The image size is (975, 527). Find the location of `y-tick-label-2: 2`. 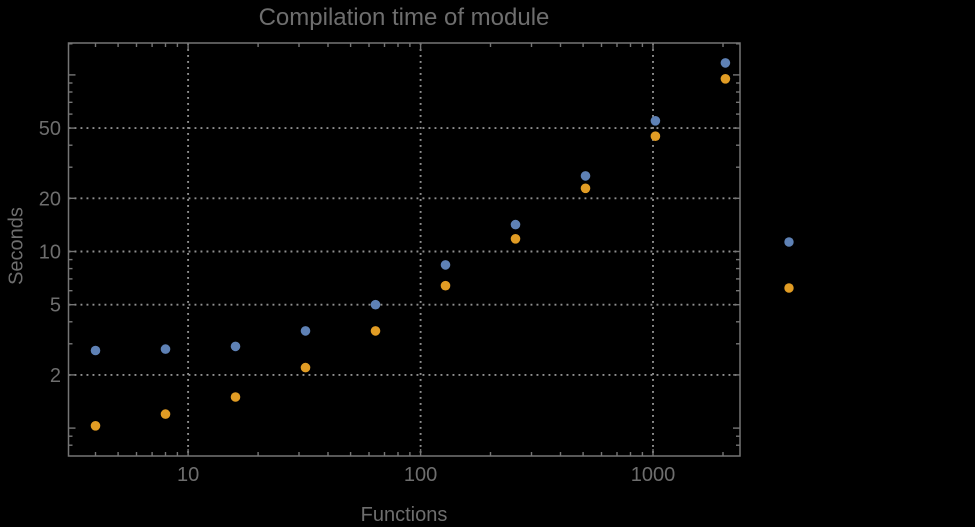

y-tick-label-2: 2 is located at coordinates (55, 376).